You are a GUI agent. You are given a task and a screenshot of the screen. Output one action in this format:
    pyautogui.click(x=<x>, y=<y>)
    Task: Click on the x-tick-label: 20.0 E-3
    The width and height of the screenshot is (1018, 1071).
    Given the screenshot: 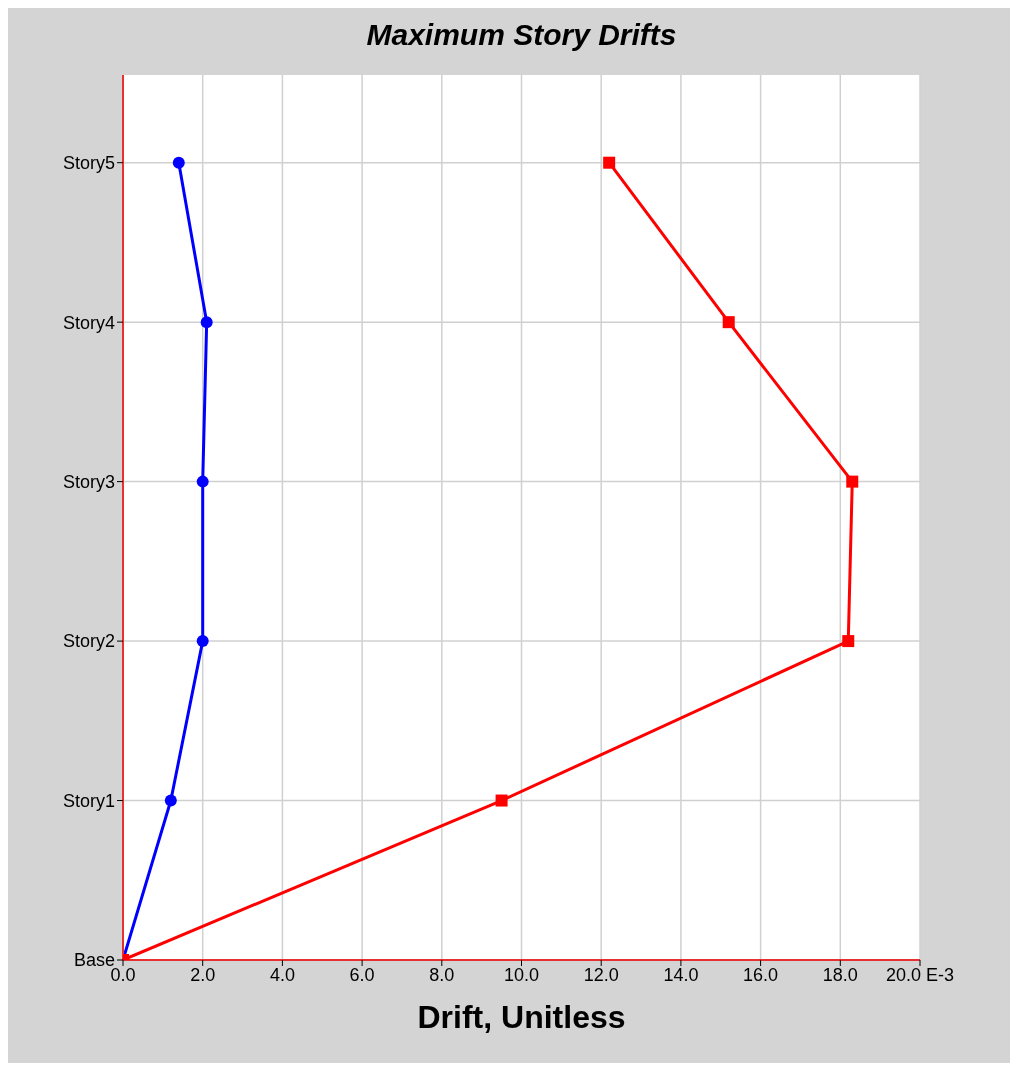 What is the action you would take?
    pyautogui.click(x=920, y=974)
    